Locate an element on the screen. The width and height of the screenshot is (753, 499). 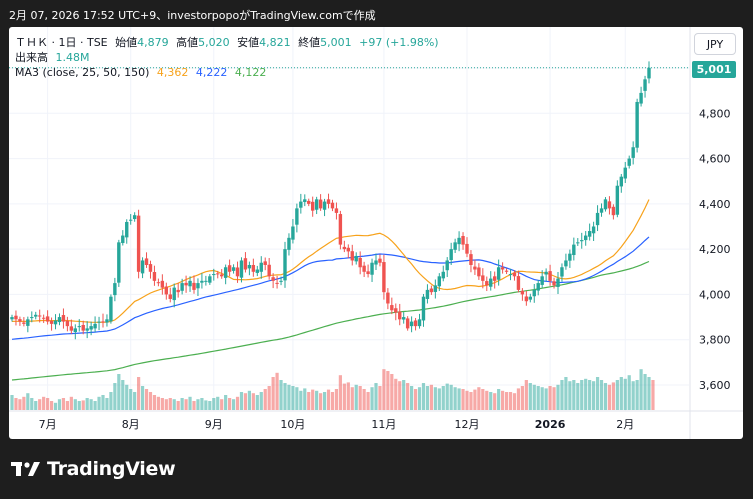
symbol-label: ＴＨＫ · 1日 · TSE is located at coordinates (61, 42).